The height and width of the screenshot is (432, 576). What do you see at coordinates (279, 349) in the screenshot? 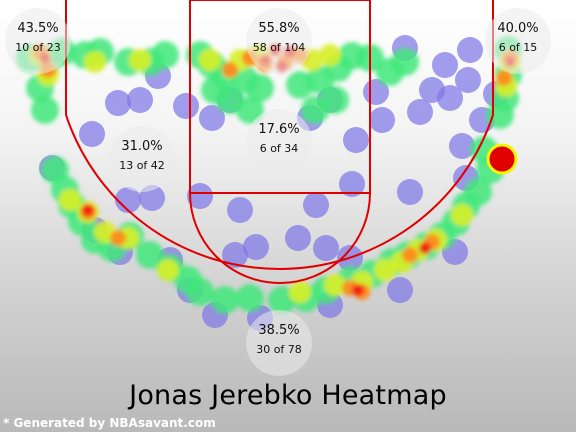
I see `zone-made-att: 30 of 78` at bounding box center [279, 349].